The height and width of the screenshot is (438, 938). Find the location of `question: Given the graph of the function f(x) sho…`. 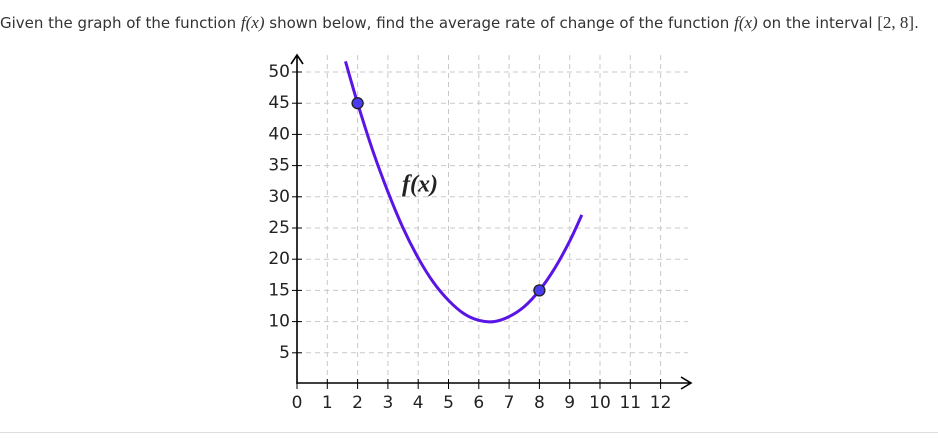

question: Given the graph of the function f(x) sho… is located at coordinates (459, 23).